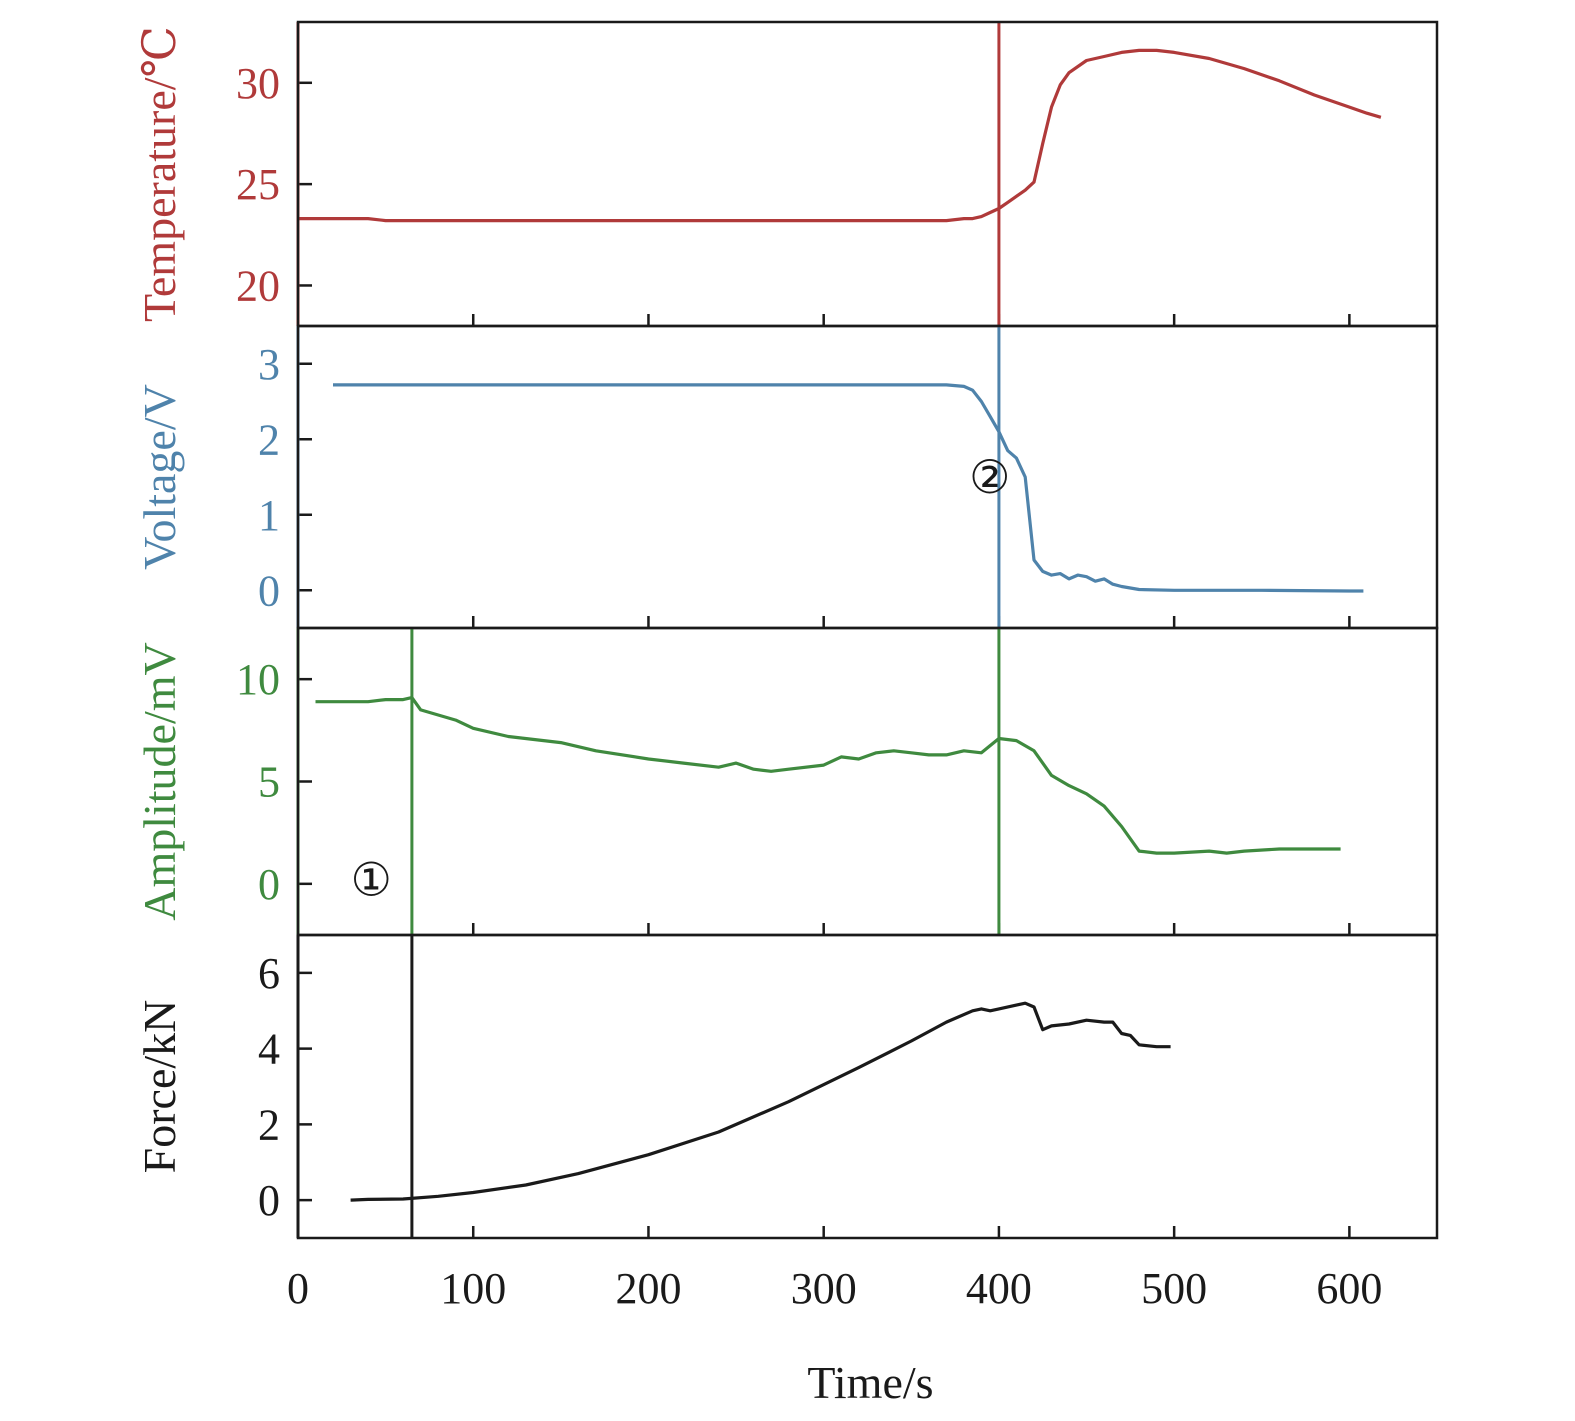 This screenshot has width=1575, height=1421. I want to click on voltage-series-line, so click(848, 488).